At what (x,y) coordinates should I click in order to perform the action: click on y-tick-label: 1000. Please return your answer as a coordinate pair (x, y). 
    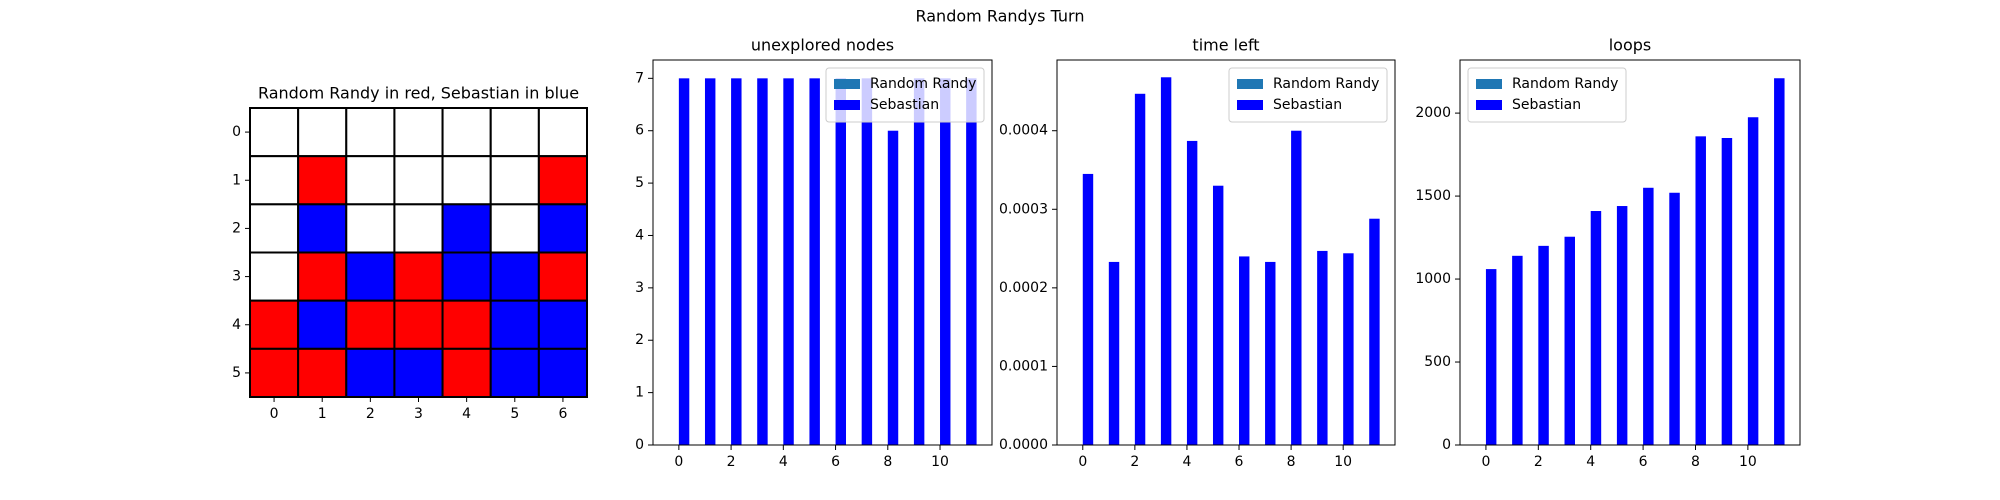
    Looking at the image, I should click on (1433, 279).